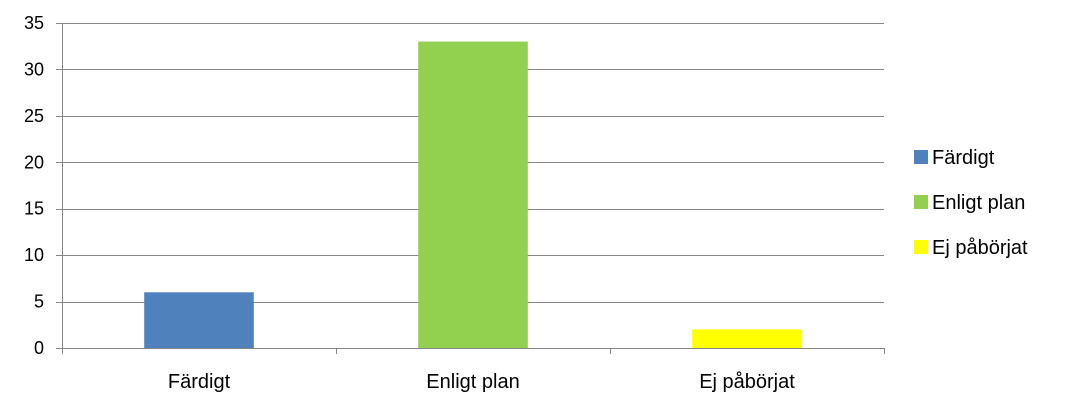 The image size is (1068, 394). What do you see at coordinates (39, 302) in the screenshot?
I see `y-tick-label-5: 5` at bounding box center [39, 302].